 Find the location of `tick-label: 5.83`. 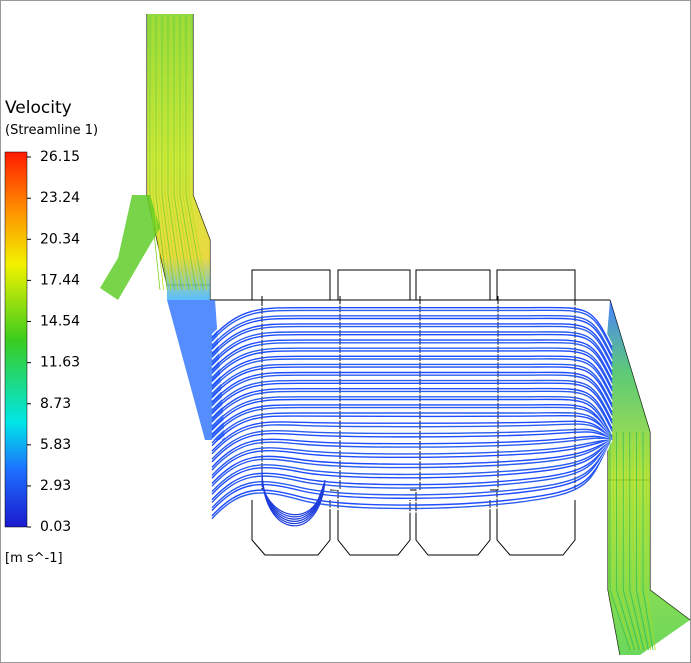

tick-label: 5.83 is located at coordinates (55, 445).